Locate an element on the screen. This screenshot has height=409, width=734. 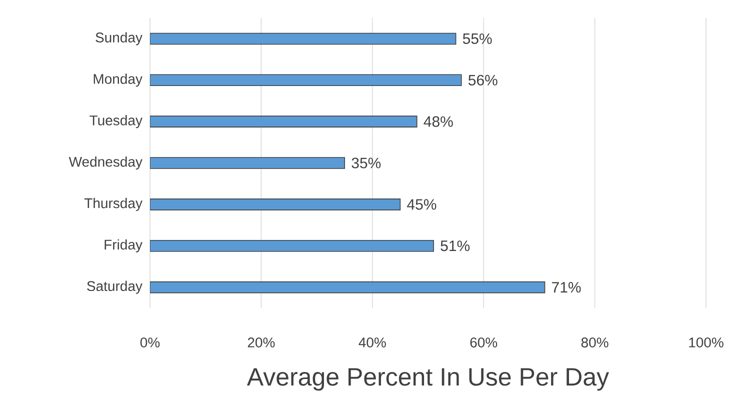
y-tick-label: Thursday is located at coordinates (113, 204).